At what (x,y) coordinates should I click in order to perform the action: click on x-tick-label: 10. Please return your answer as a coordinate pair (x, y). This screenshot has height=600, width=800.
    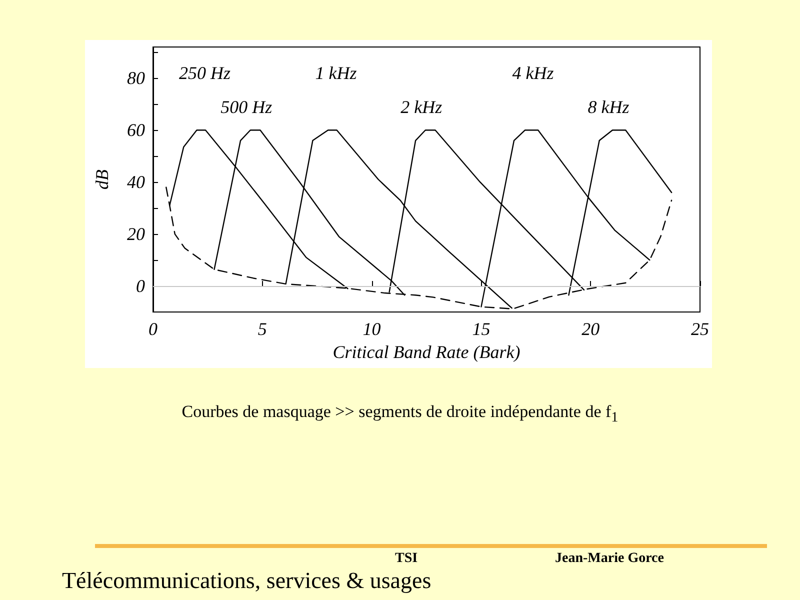
    Looking at the image, I should click on (371, 329).